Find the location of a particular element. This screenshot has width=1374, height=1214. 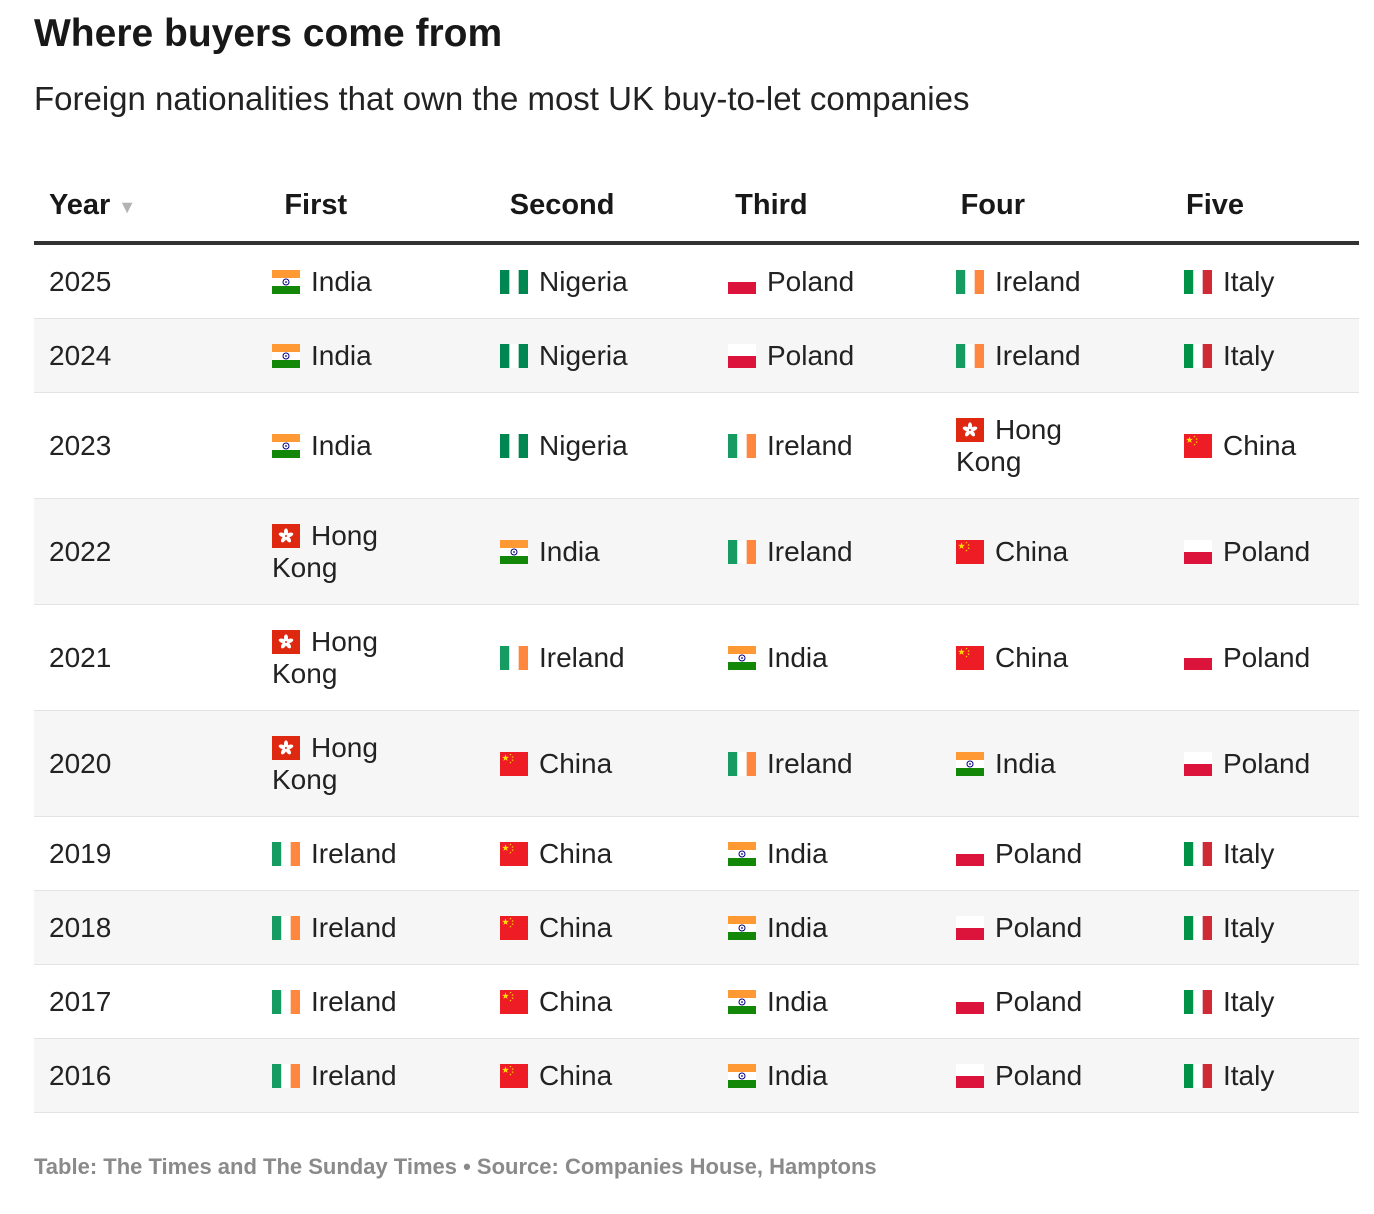

sort-descending-icon: ▼ is located at coordinates (127, 207).